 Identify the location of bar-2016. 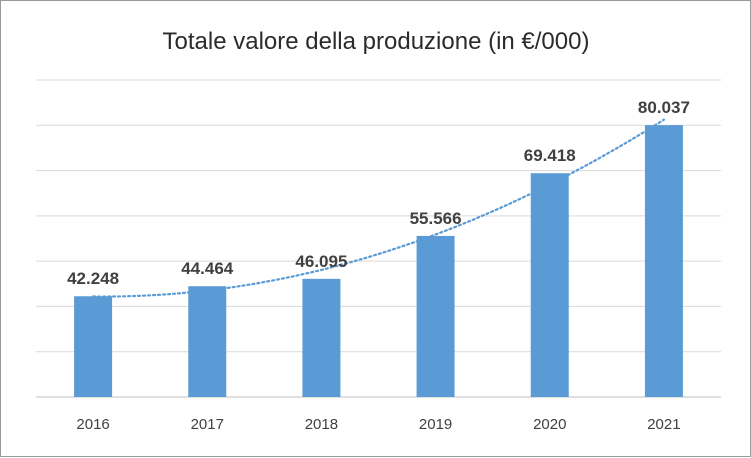
(93, 346).